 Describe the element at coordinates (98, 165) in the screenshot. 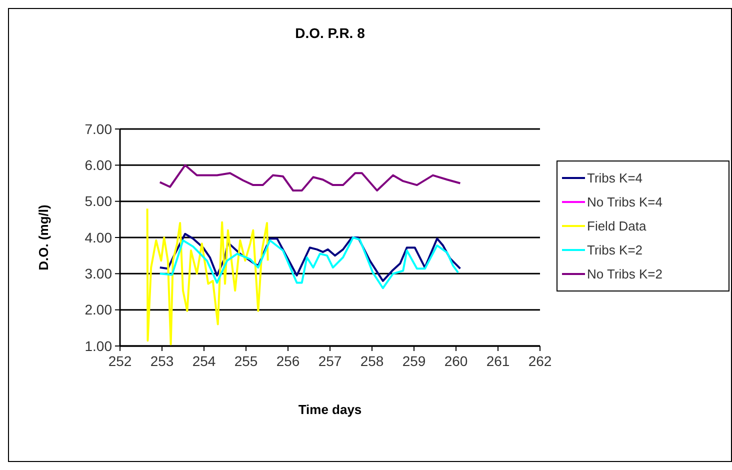

I see `y-tick-label: 6.00` at that location.